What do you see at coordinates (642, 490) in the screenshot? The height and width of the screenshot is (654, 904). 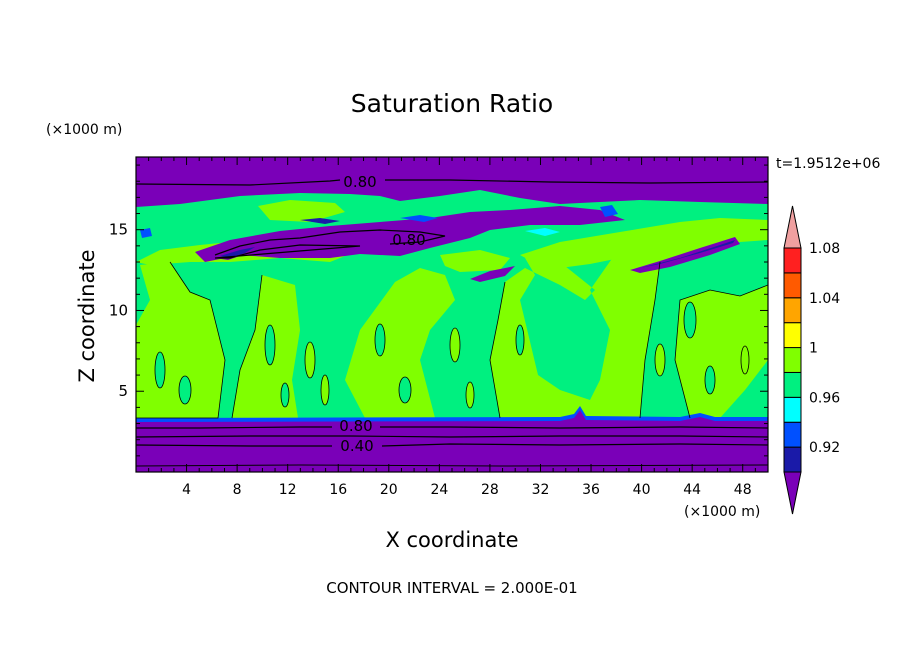 I see `x-tick-label: 40` at bounding box center [642, 490].